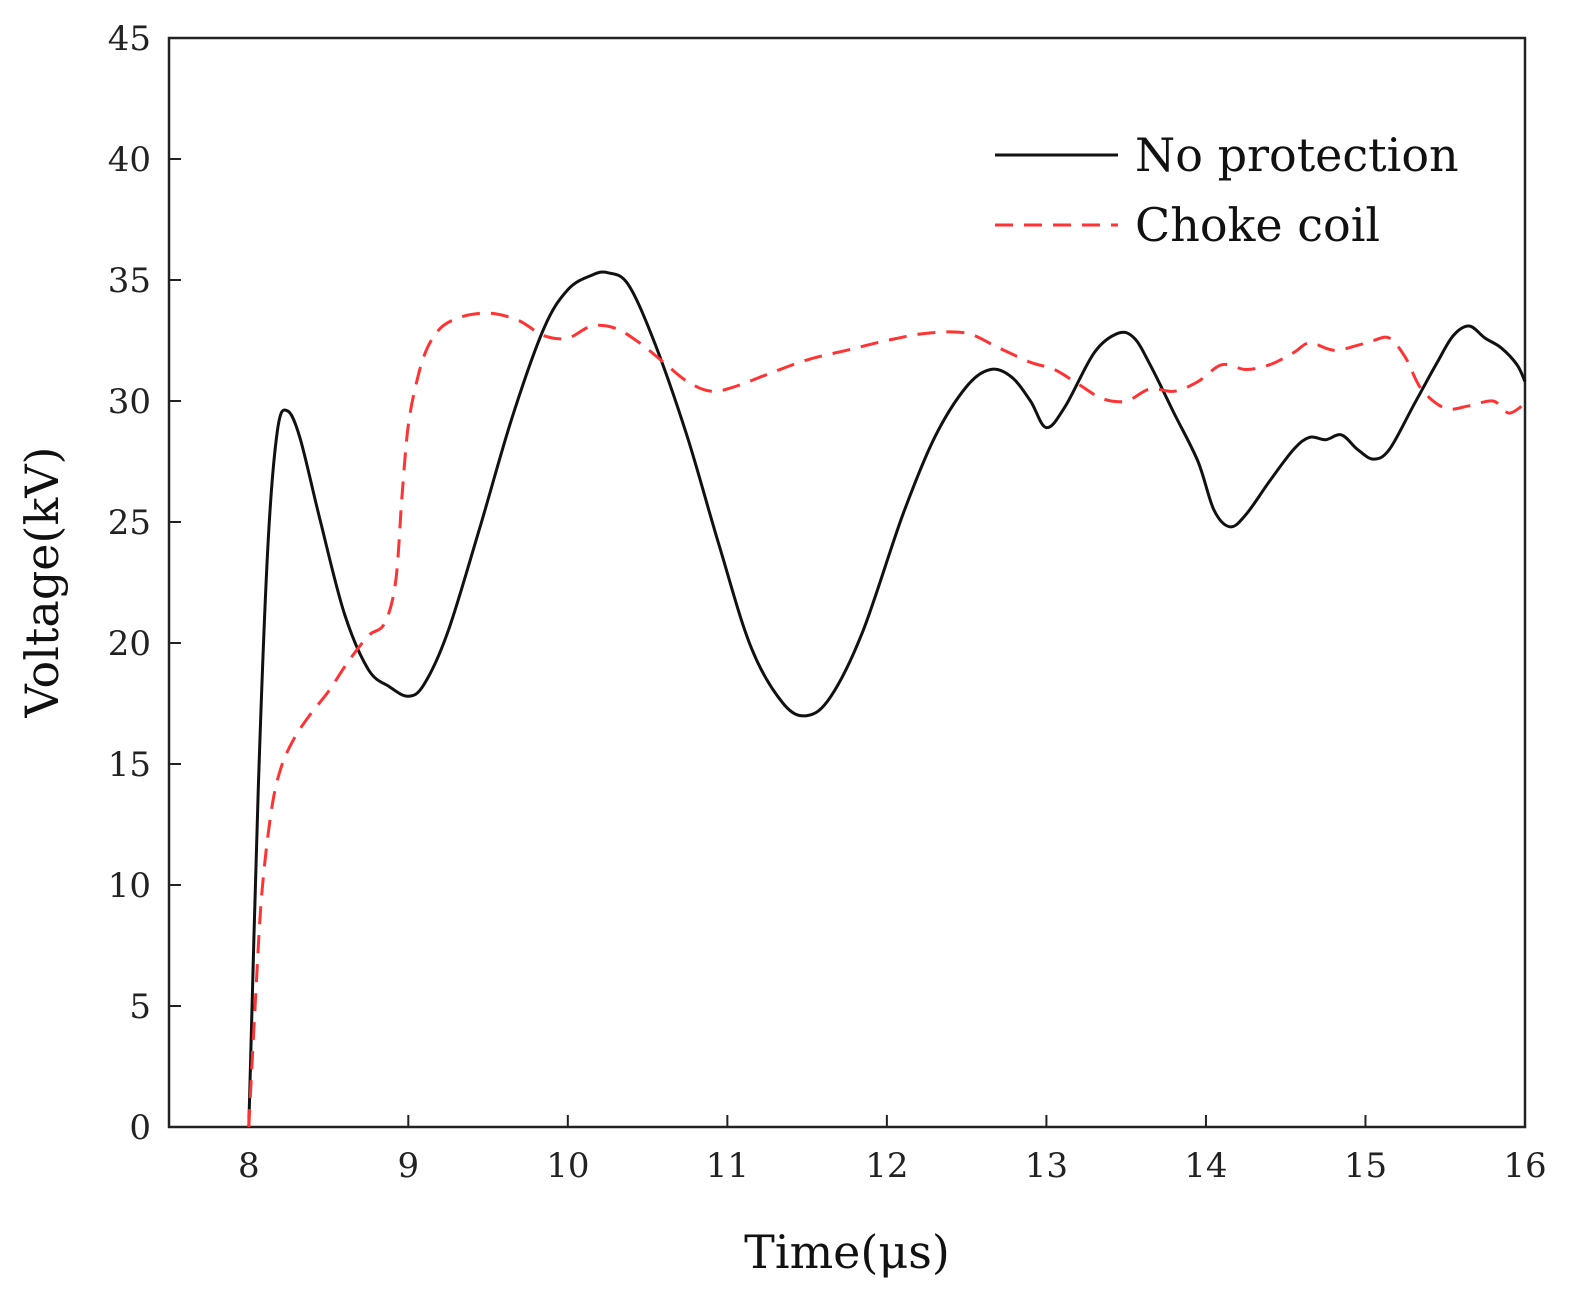 This screenshot has width=1571, height=1303. I want to click on y-tick-label: 5, so click(140, 1007).